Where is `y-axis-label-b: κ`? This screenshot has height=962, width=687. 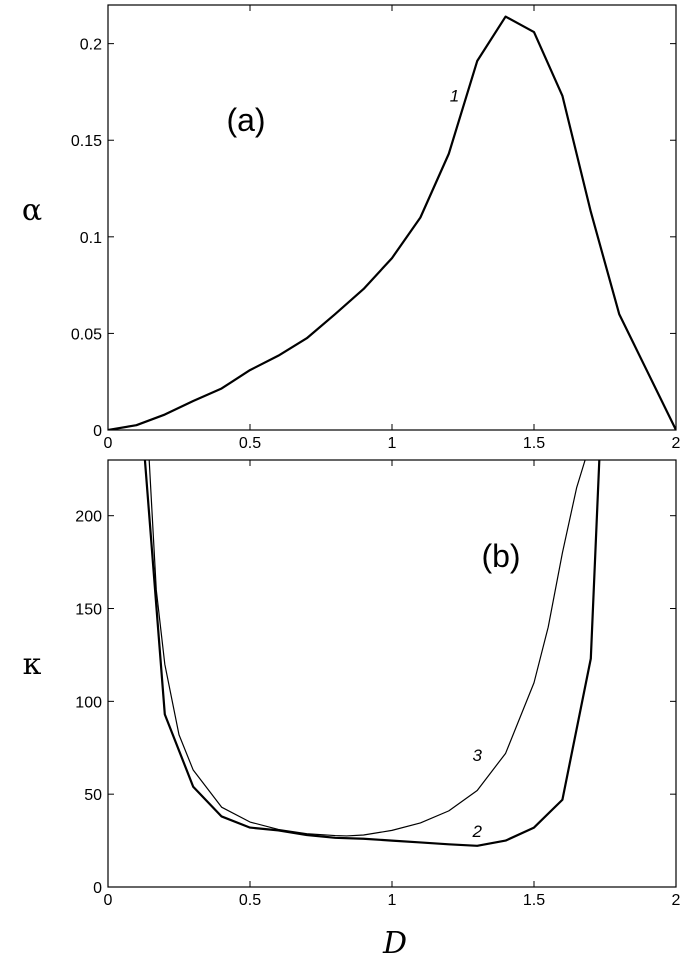 y-axis-label-b: κ is located at coordinates (32, 664).